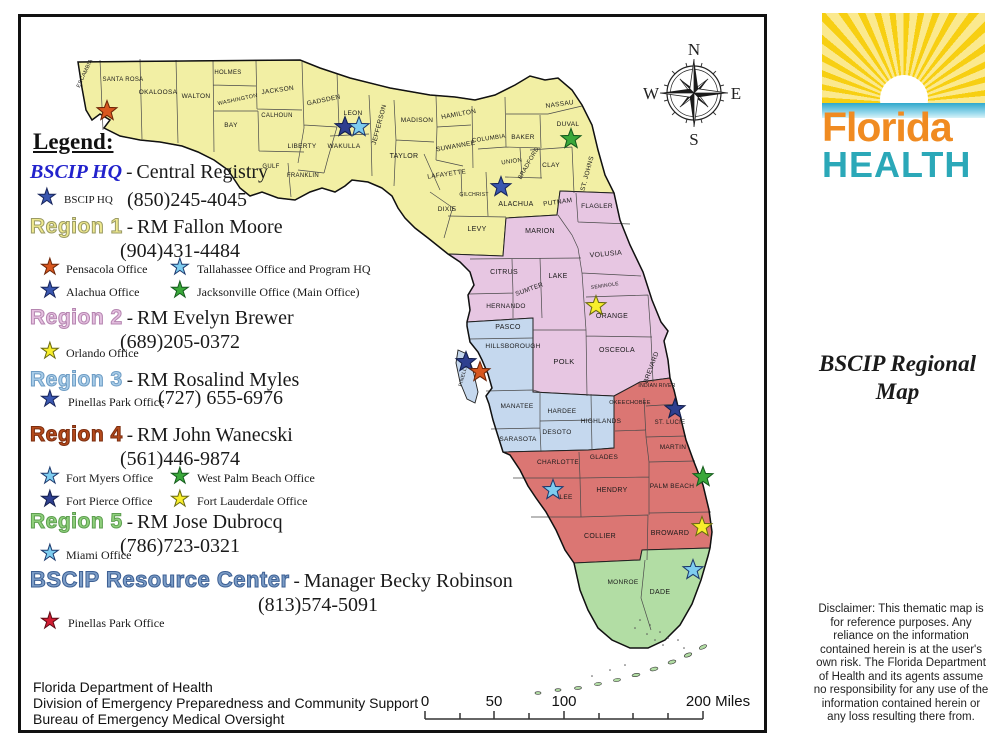 The height and width of the screenshot is (747, 995). I want to click on county-label-levy: LEVY, so click(476, 229).